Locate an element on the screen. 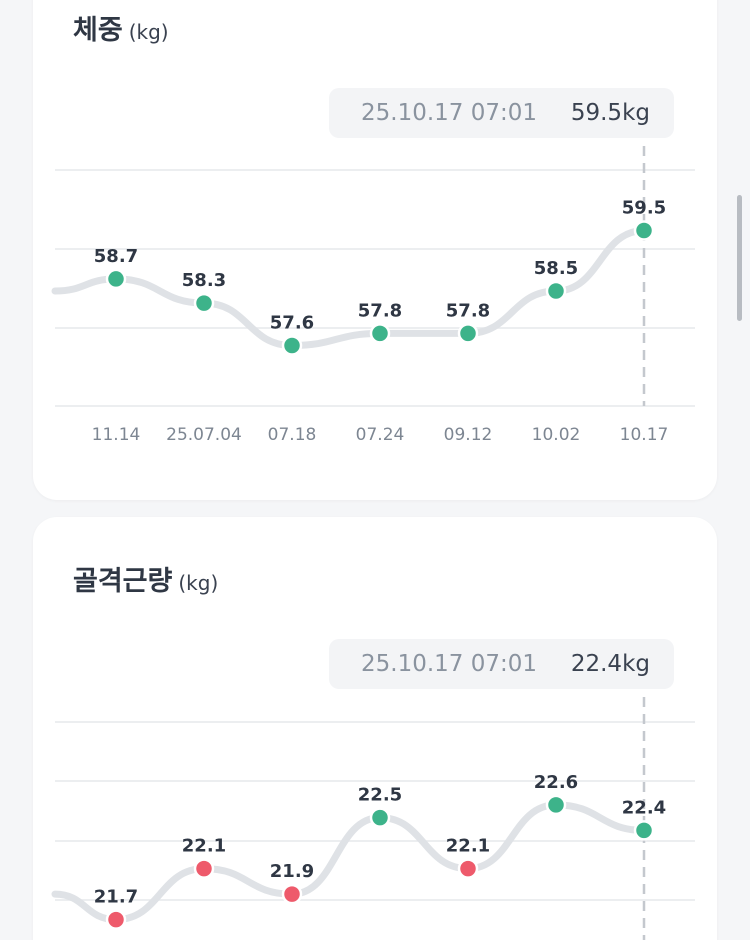 The width and height of the screenshot is (750, 940). muscle-tooltip-value: 22.4kg is located at coordinates (610, 664).